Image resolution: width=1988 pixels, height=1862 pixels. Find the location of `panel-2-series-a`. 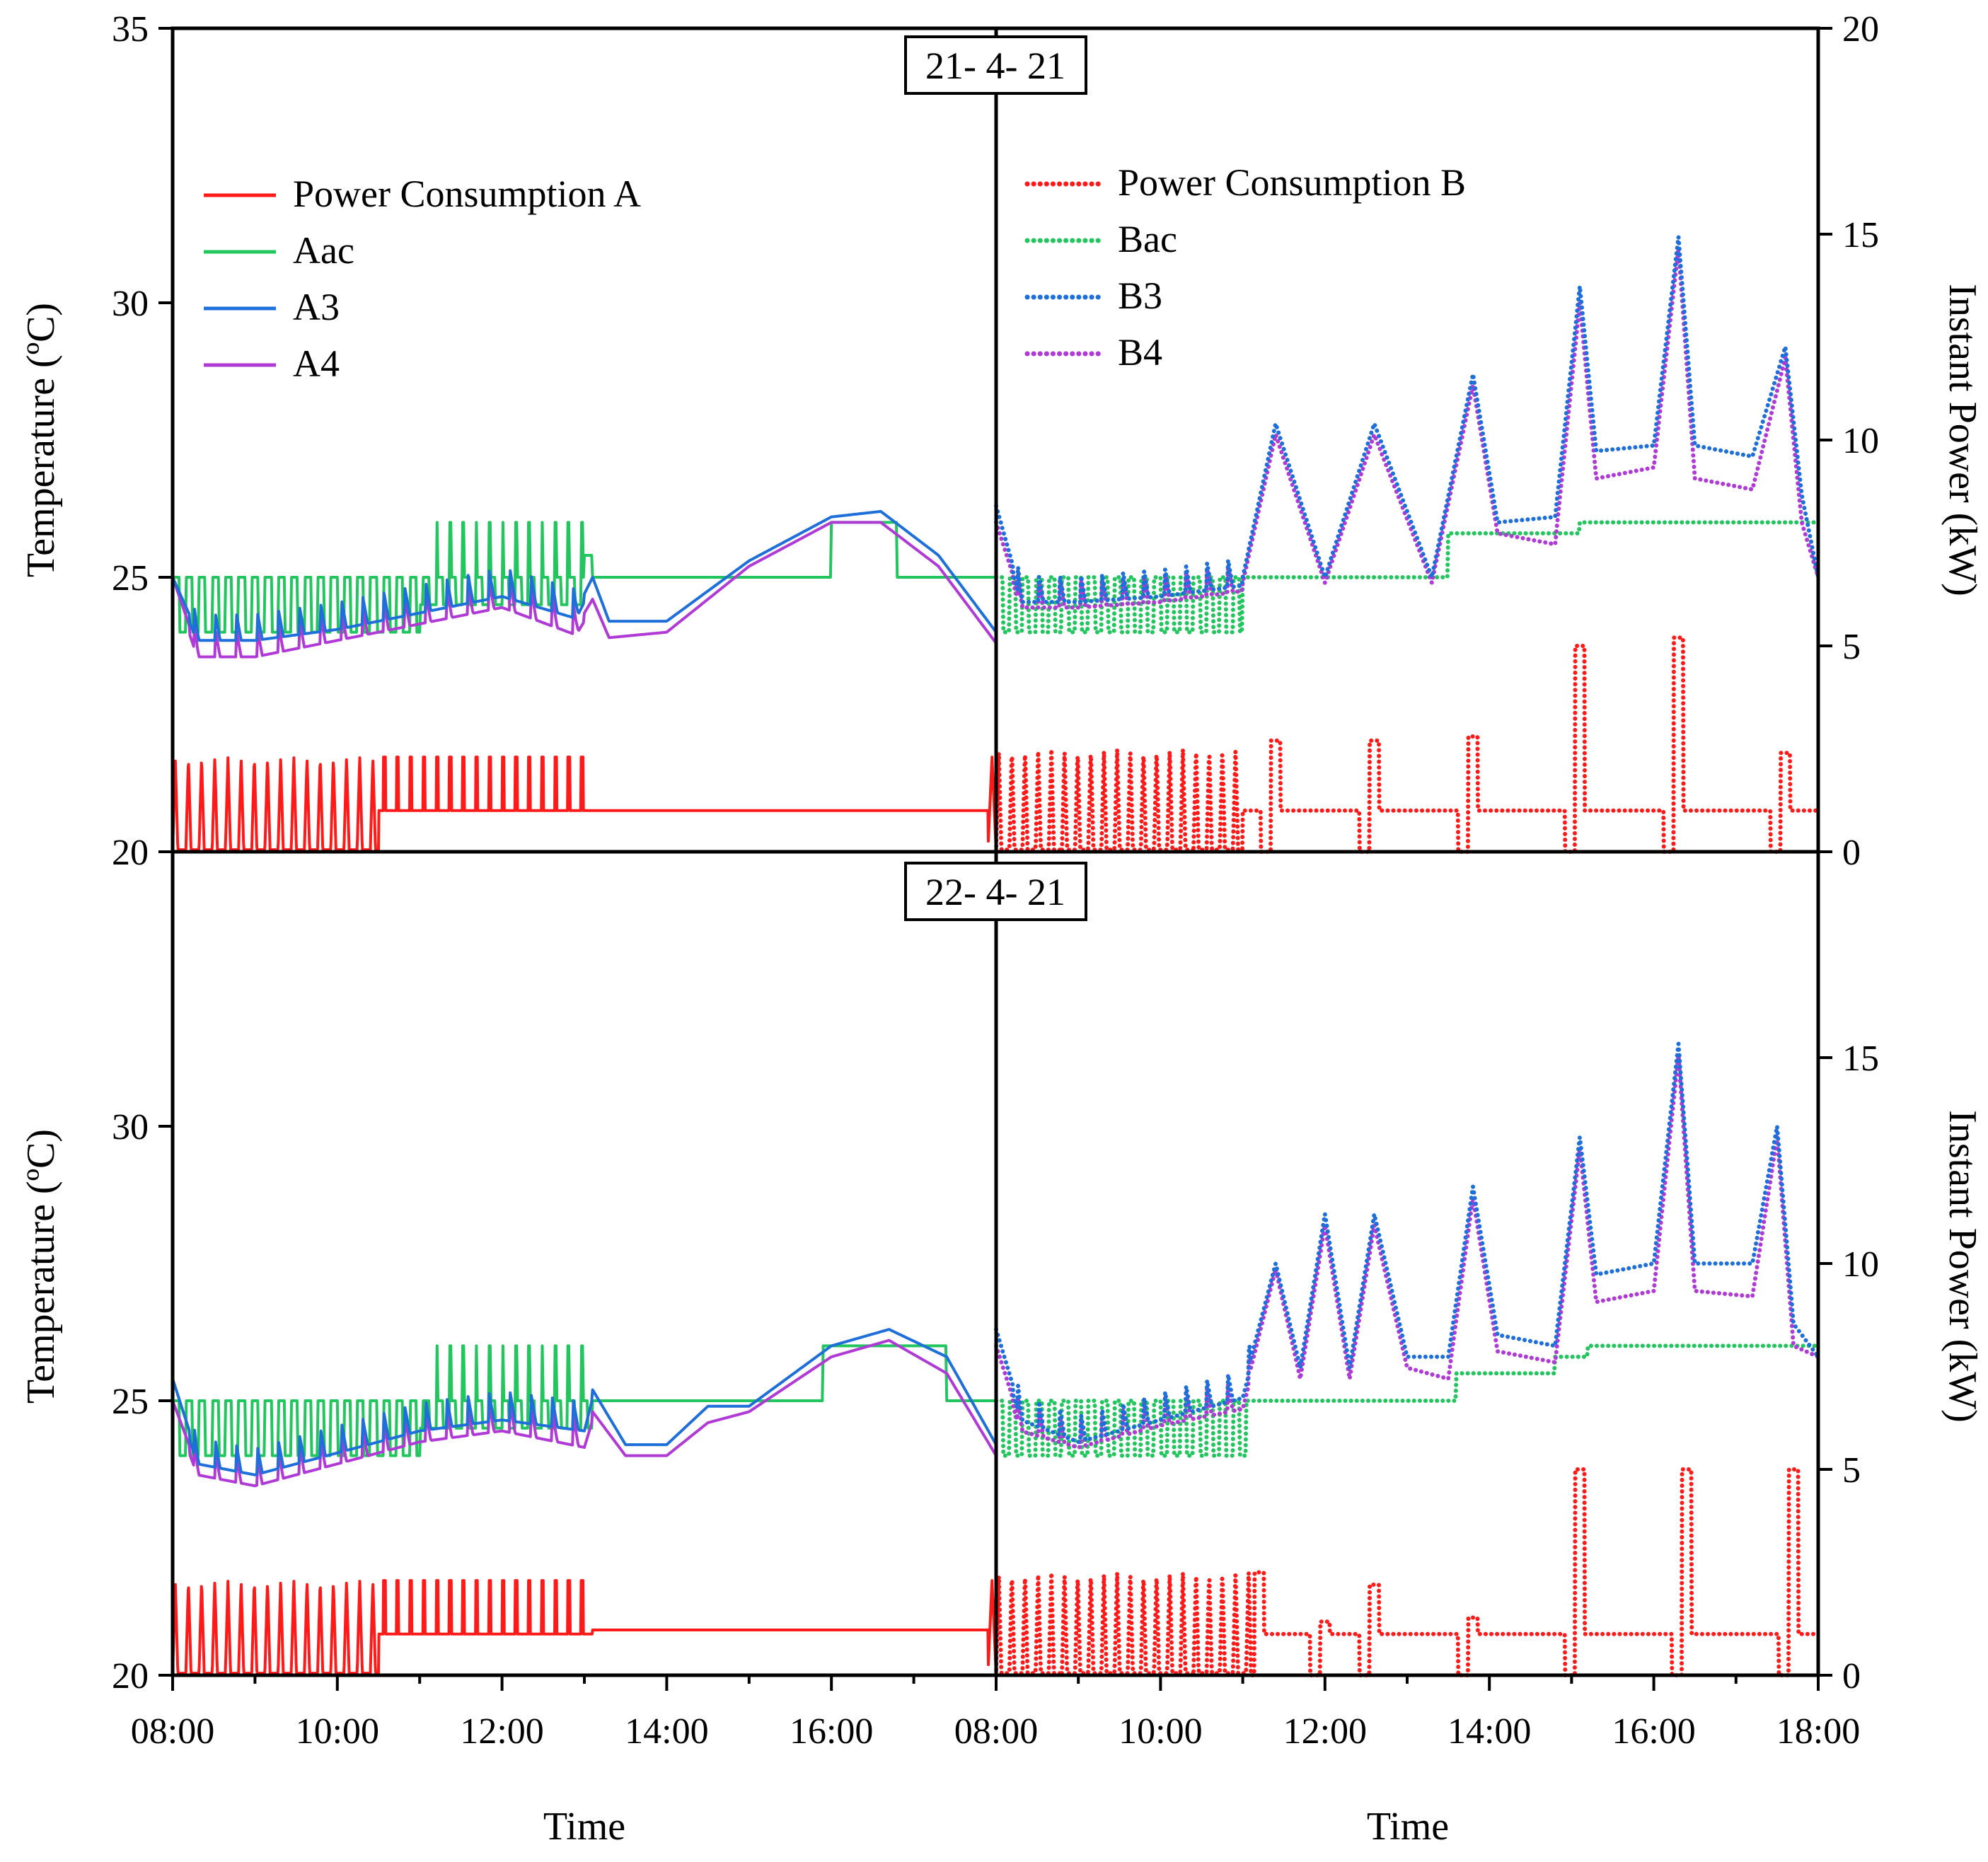

panel-2-series-a is located at coordinates (584, 1502).